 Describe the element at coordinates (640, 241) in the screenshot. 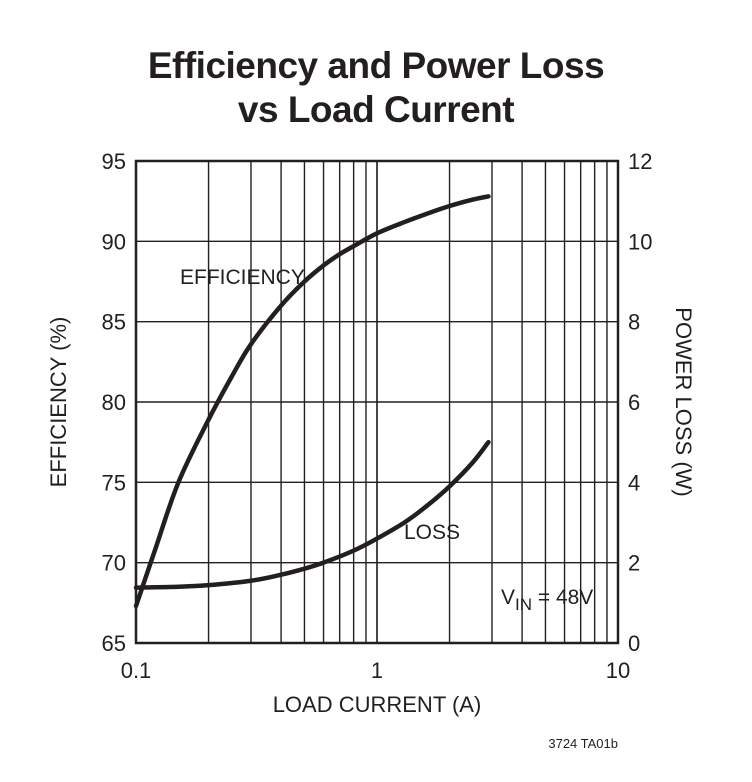

I see `y-right-tick-label: 10` at that location.